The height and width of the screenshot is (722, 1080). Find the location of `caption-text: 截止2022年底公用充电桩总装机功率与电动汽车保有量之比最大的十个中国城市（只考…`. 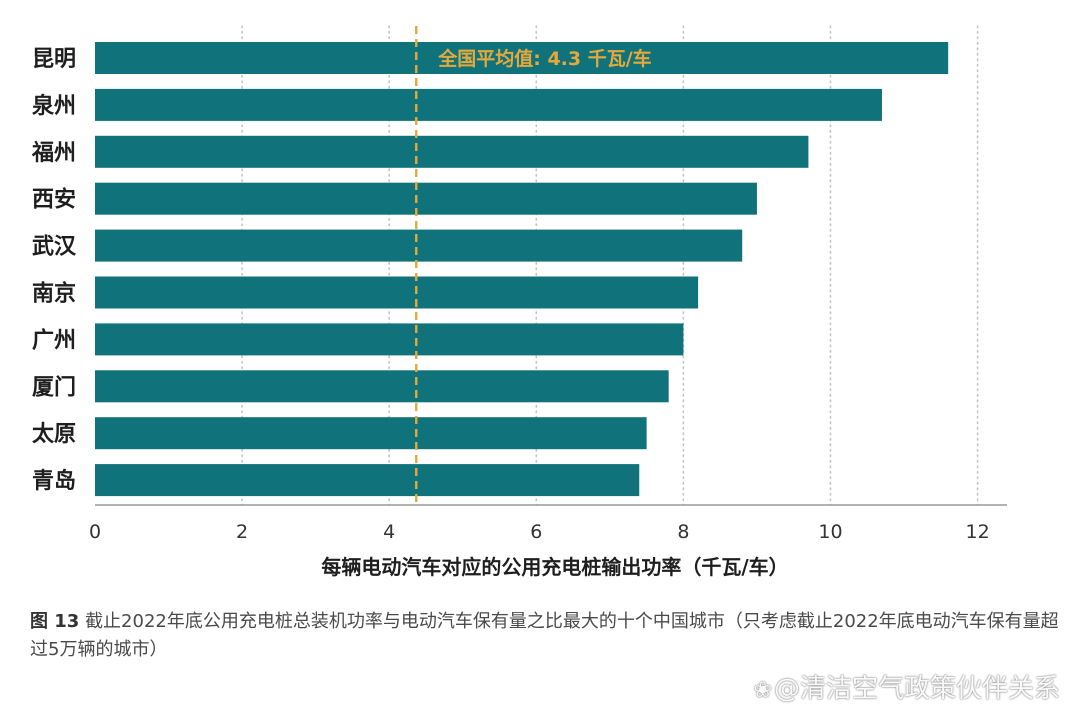

caption-text: 截止2022年底公用充电桩总装机功率与电动汽车保有量之比最大的十个中国城市（只考… is located at coordinates (544, 635).